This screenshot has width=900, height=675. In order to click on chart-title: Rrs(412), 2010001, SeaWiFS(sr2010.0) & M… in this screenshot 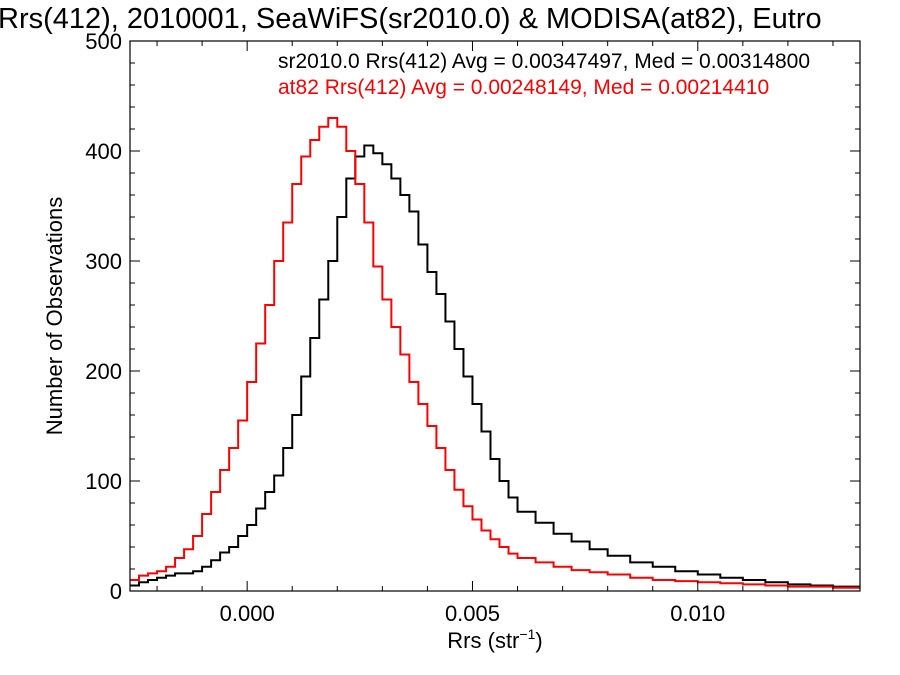, I will do `click(411, 19)`.